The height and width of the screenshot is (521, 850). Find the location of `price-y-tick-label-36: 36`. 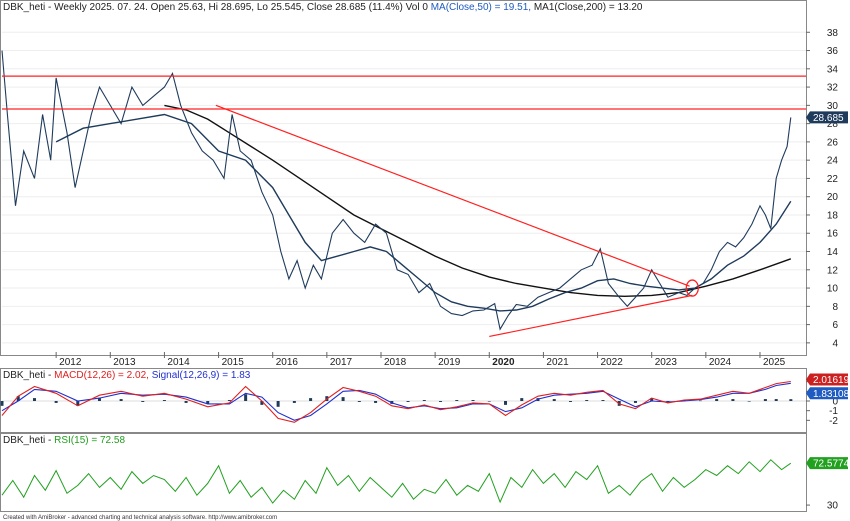

price-y-tick-label-36: 36 is located at coordinates (833, 51).